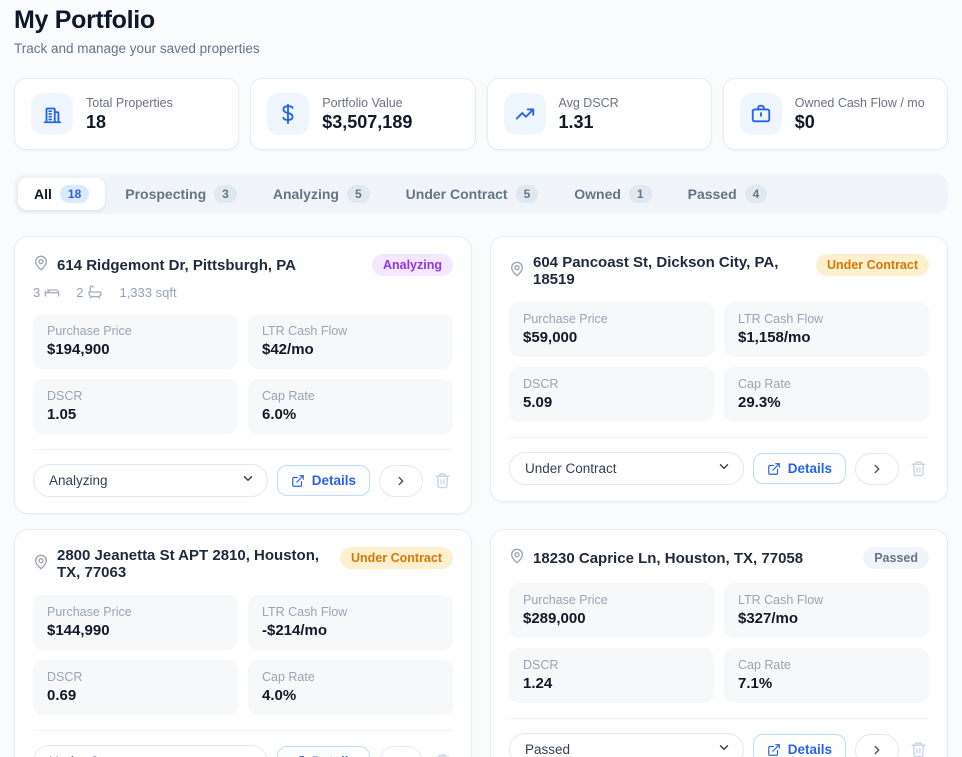  I want to click on metric-dscr: DSCR 1.05, so click(135, 406).